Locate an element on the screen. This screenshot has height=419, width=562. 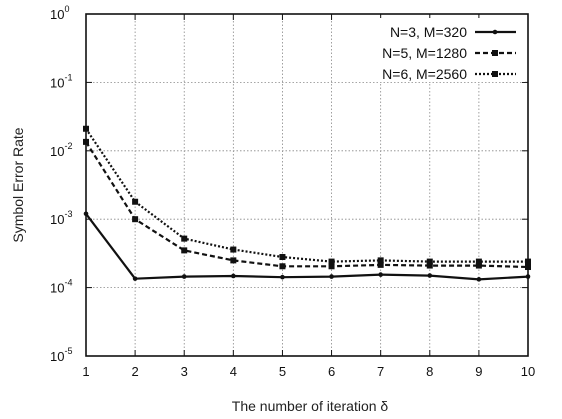
x-tick-label: 7 is located at coordinates (380, 371).